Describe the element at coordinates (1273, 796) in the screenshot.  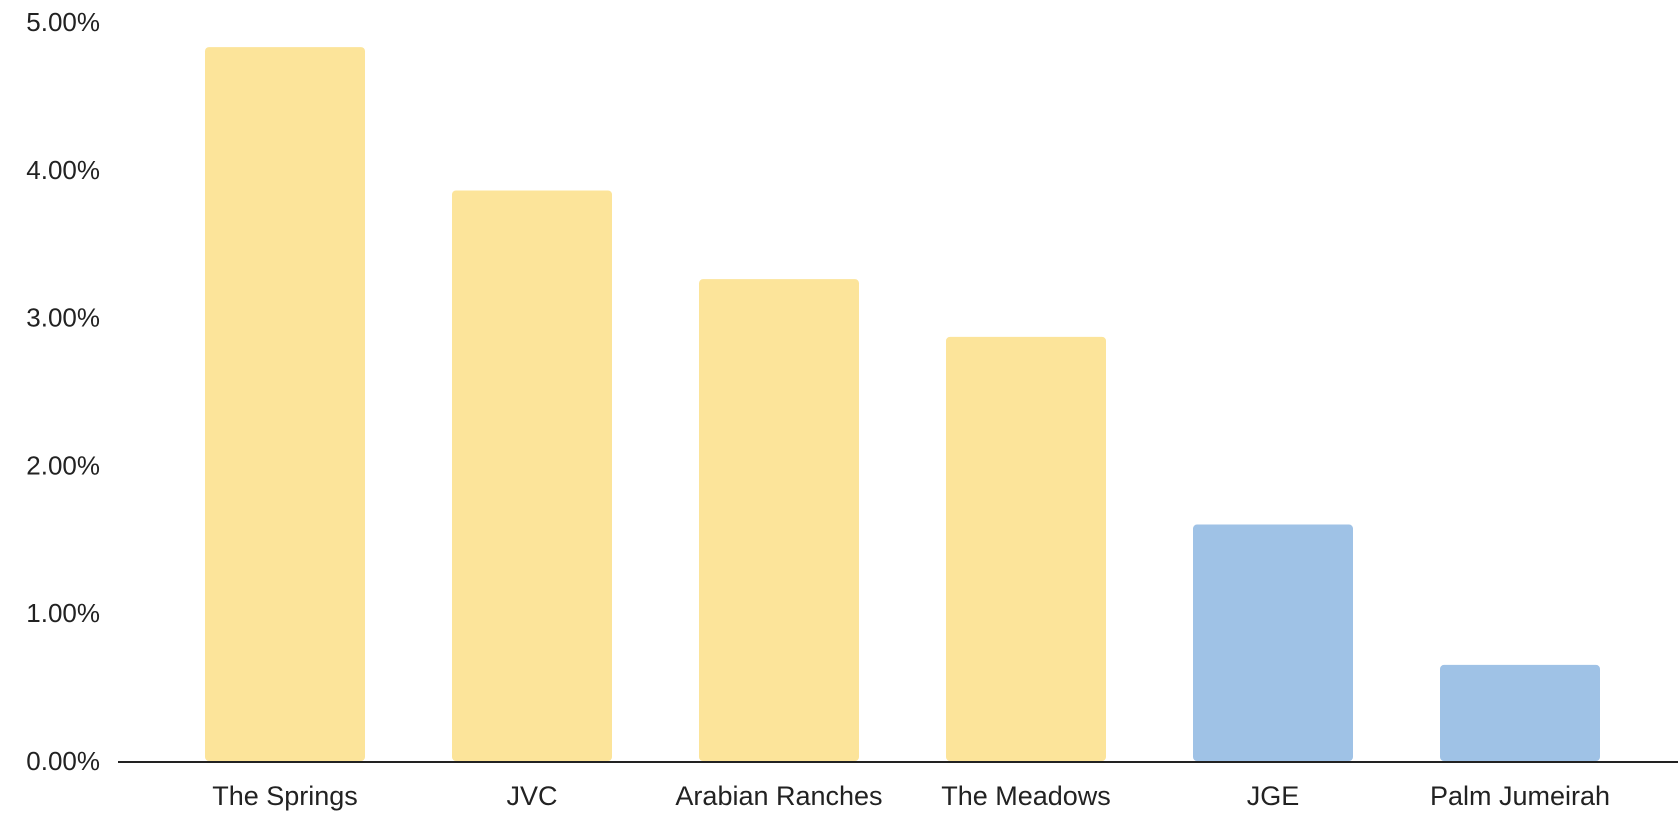
I see `x-category-label: JGE` at that location.